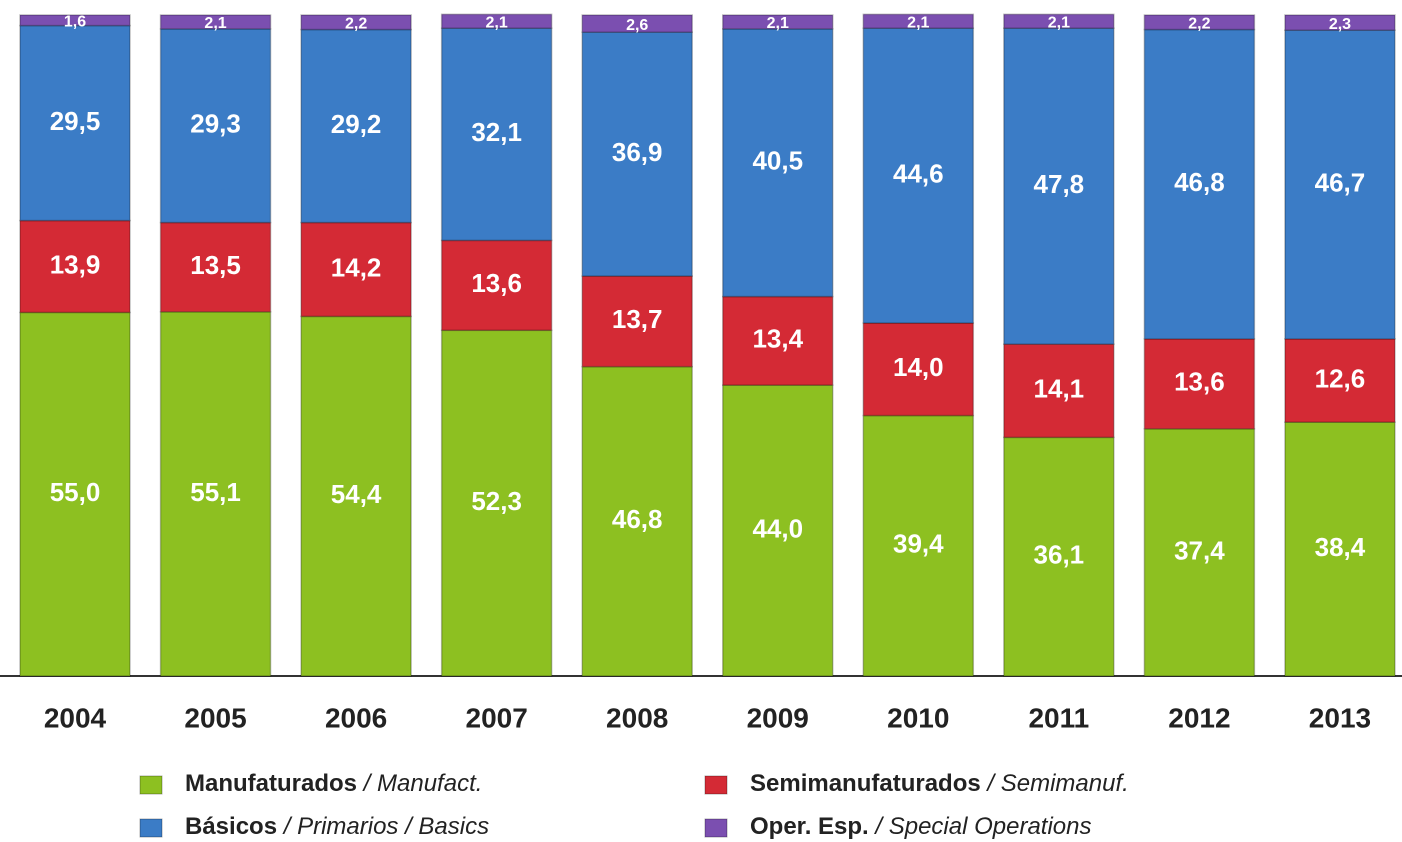 Image resolution: width=1402 pixels, height=842 pixels. What do you see at coordinates (215, 717) in the screenshot?
I see `x-tick-label: 2005` at bounding box center [215, 717].